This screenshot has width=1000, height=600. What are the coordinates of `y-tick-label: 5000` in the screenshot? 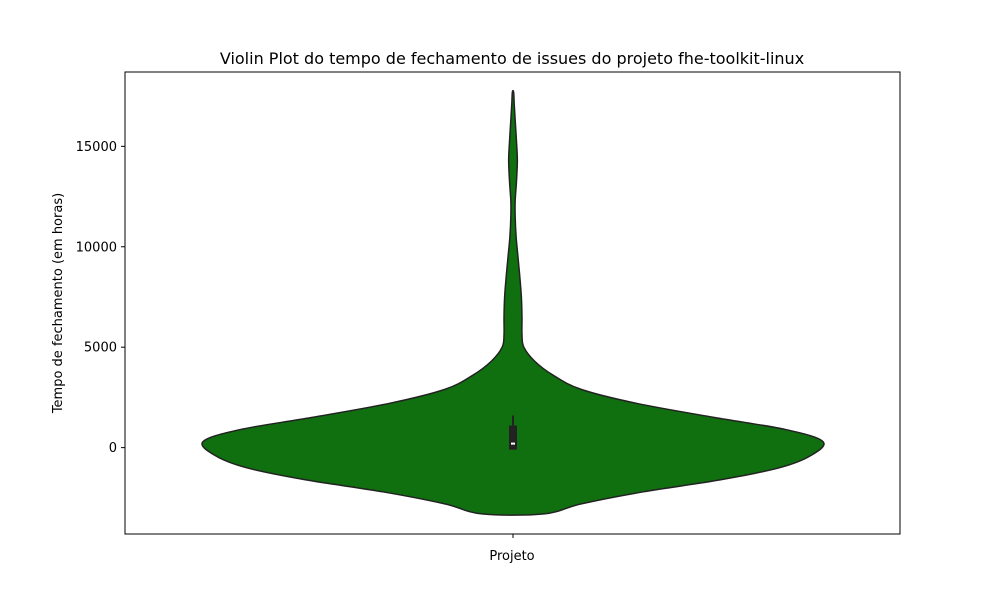 It's located at (100, 348).